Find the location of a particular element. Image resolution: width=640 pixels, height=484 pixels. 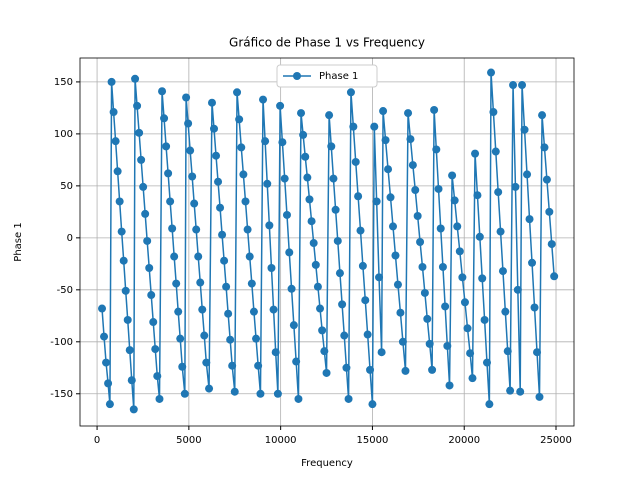

y-tick-label: -100 is located at coordinates (61, 342).